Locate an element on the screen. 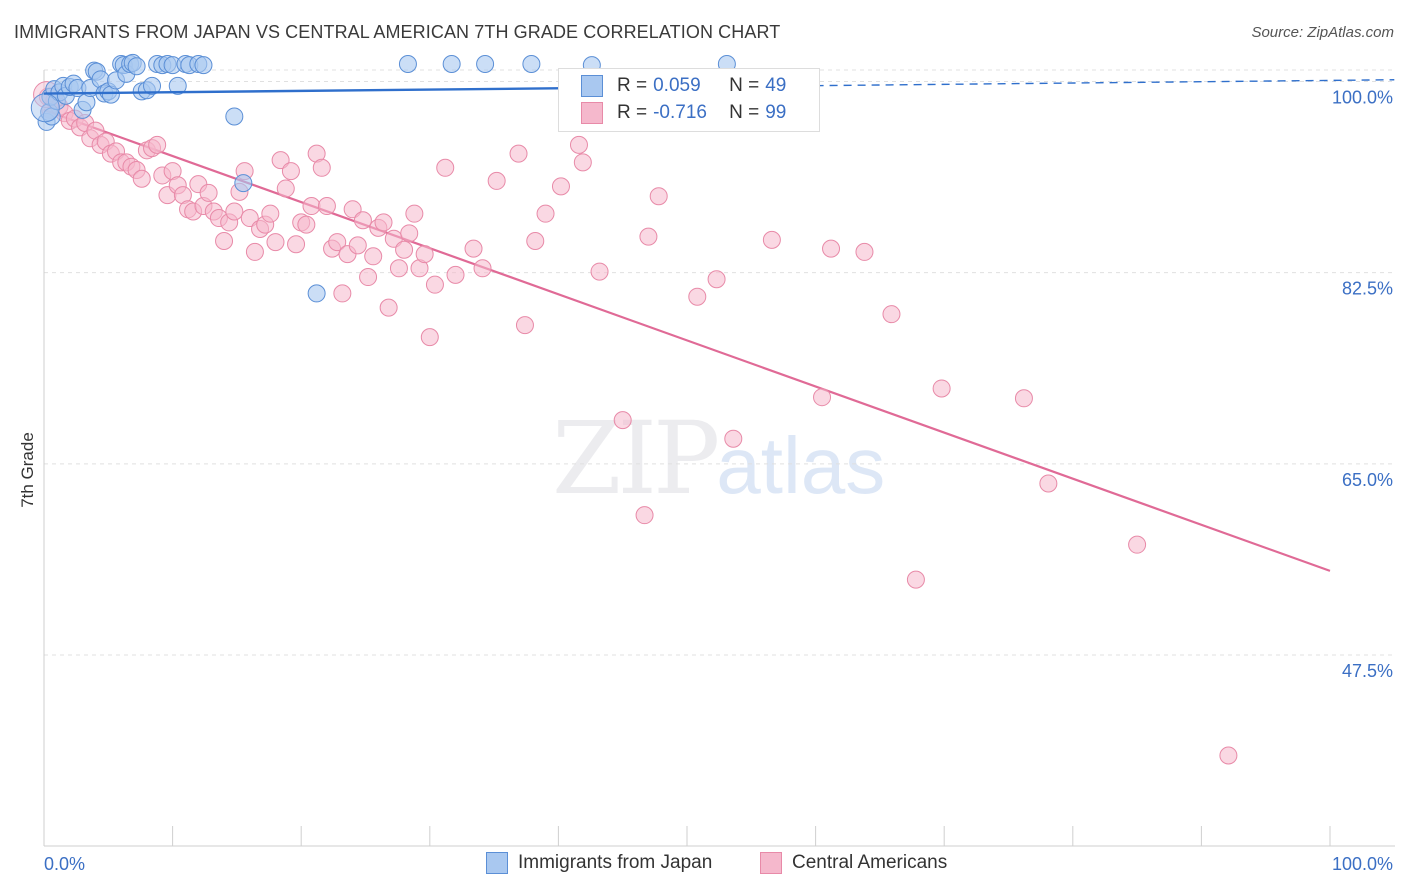 The height and width of the screenshot is (892, 1406). series-legend-central: Central Americans is located at coordinates (853, 863).